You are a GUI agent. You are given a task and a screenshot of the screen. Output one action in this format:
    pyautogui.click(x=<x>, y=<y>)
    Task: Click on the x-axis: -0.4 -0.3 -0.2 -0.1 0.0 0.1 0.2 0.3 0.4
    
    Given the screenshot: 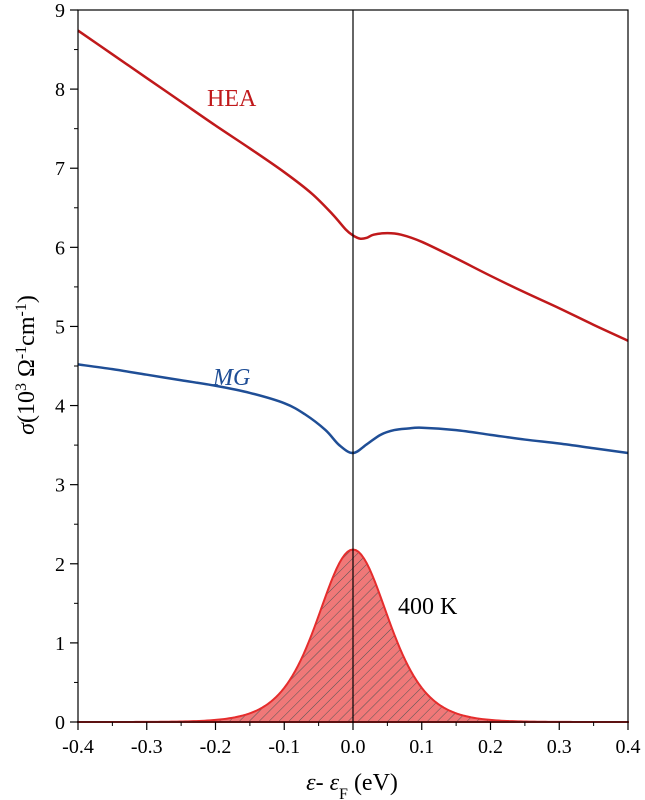 What is the action you would take?
    pyautogui.click(x=351, y=740)
    